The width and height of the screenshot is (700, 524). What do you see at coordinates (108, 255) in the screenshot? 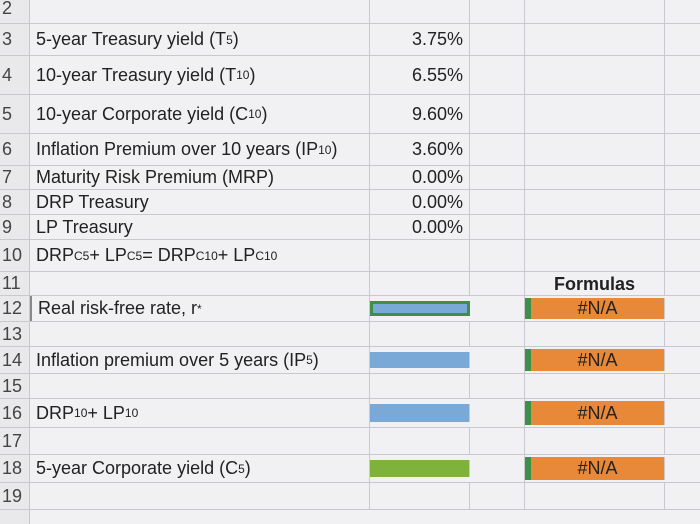
I see `label-text: + LP` at bounding box center [108, 255].